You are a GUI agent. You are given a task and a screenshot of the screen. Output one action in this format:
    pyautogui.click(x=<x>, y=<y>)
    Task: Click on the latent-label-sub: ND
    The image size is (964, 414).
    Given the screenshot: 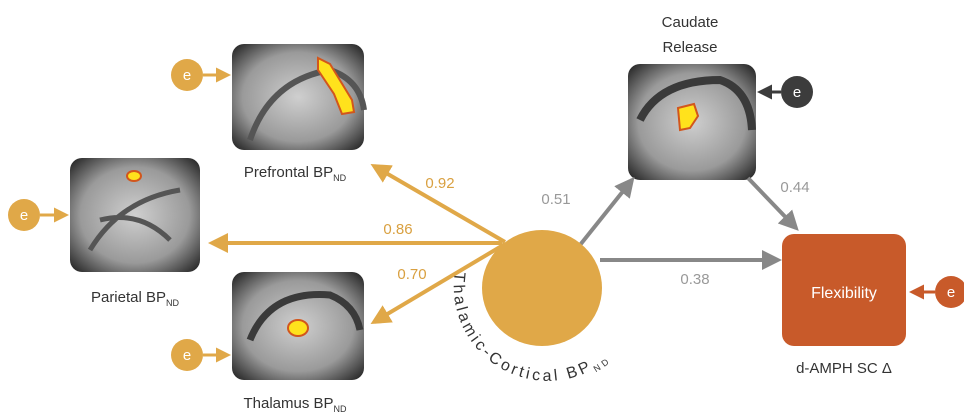 What is the action you would take?
    pyautogui.click(x=602, y=364)
    